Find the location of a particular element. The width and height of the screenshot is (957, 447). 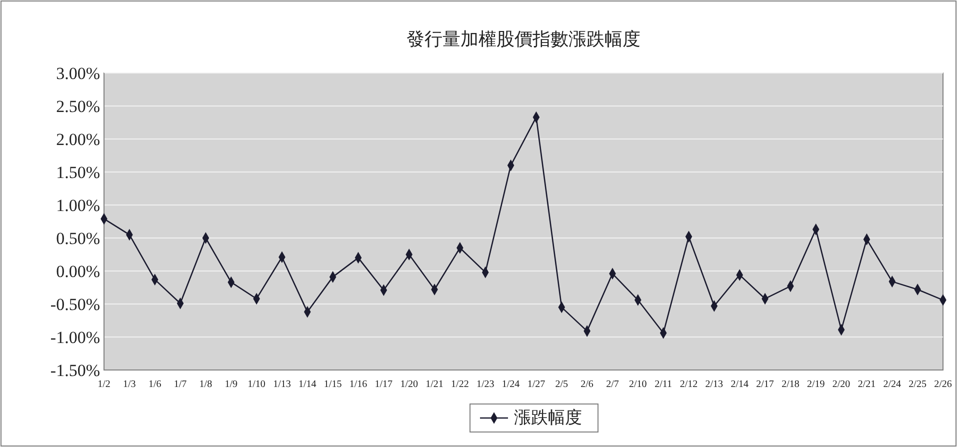

y-tick-label: -0.50% is located at coordinates (75, 304).